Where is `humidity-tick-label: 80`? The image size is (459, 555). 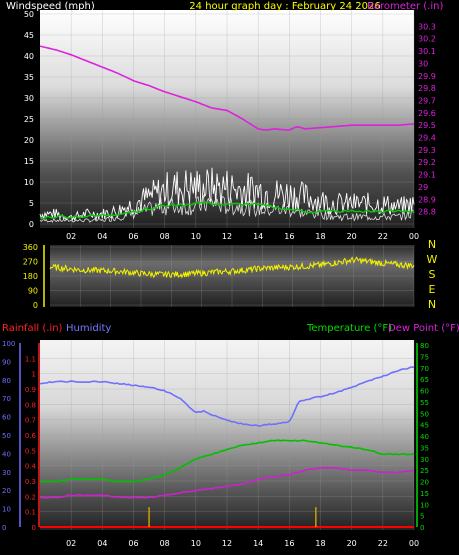 humidity-tick-label: 80 is located at coordinates (6, 381).